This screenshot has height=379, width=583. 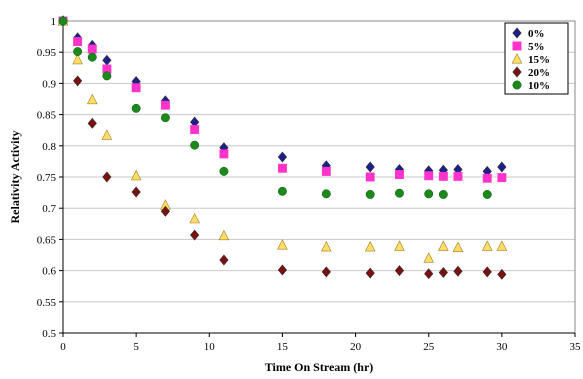 I want to click on y-tick-label: 0.9, so click(x=49, y=84).